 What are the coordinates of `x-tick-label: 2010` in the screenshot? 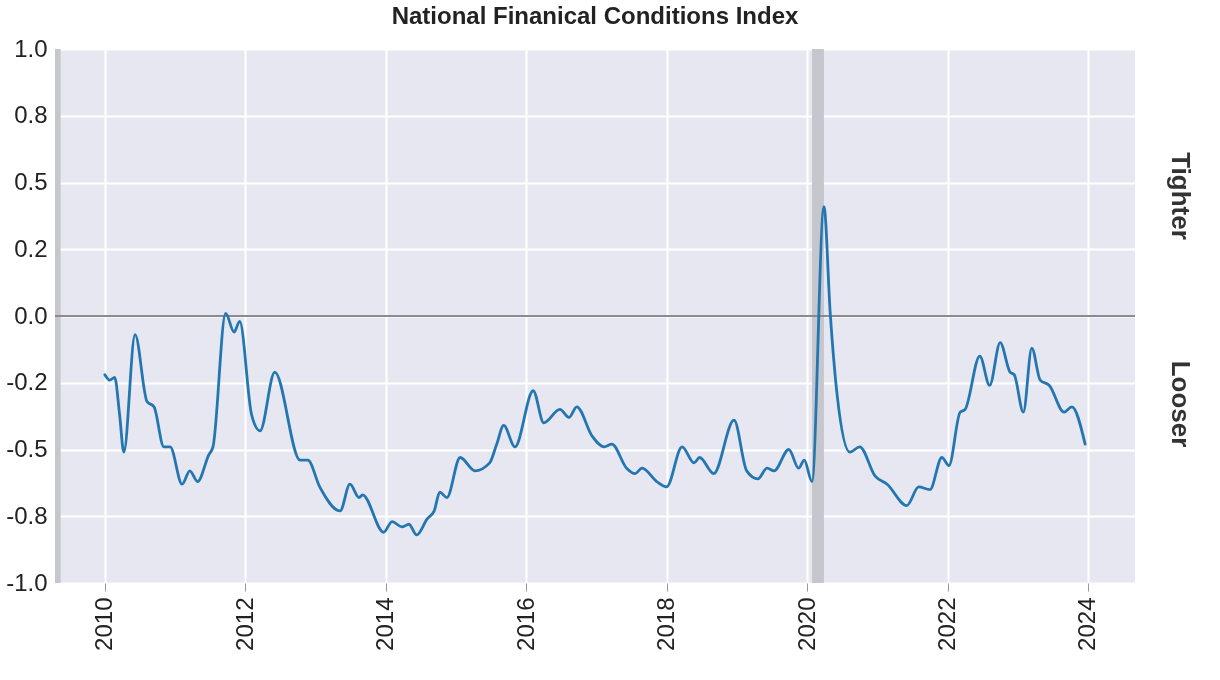 It's located at (104, 624).